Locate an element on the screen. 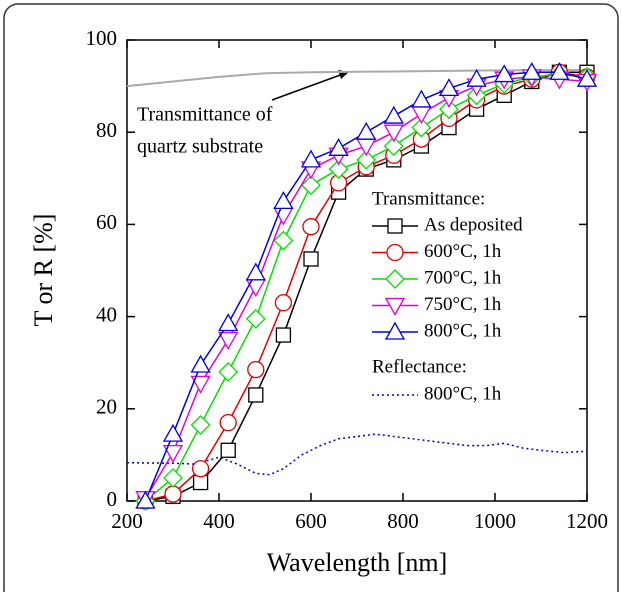 The width and height of the screenshot is (622, 592). annotation: Transmittance of is located at coordinates (205, 115).